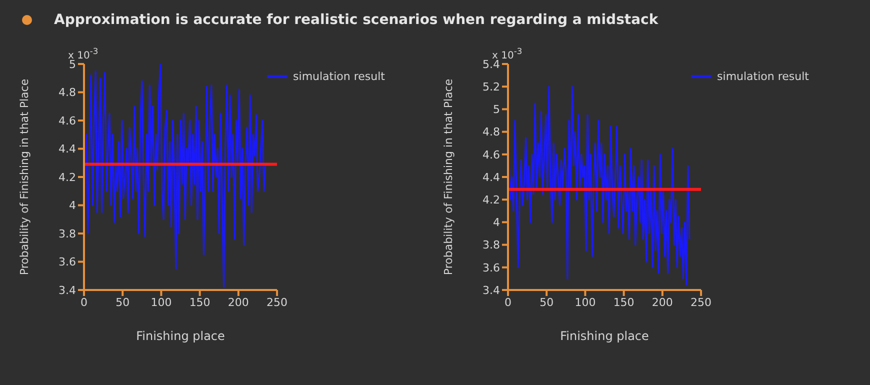 This screenshot has height=385, width=870. What do you see at coordinates (356, 20) in the screenshot?
I see `text: Approximation is accurate for realistic scenarios when regarding a midstack` at bounding box center [356, 20].